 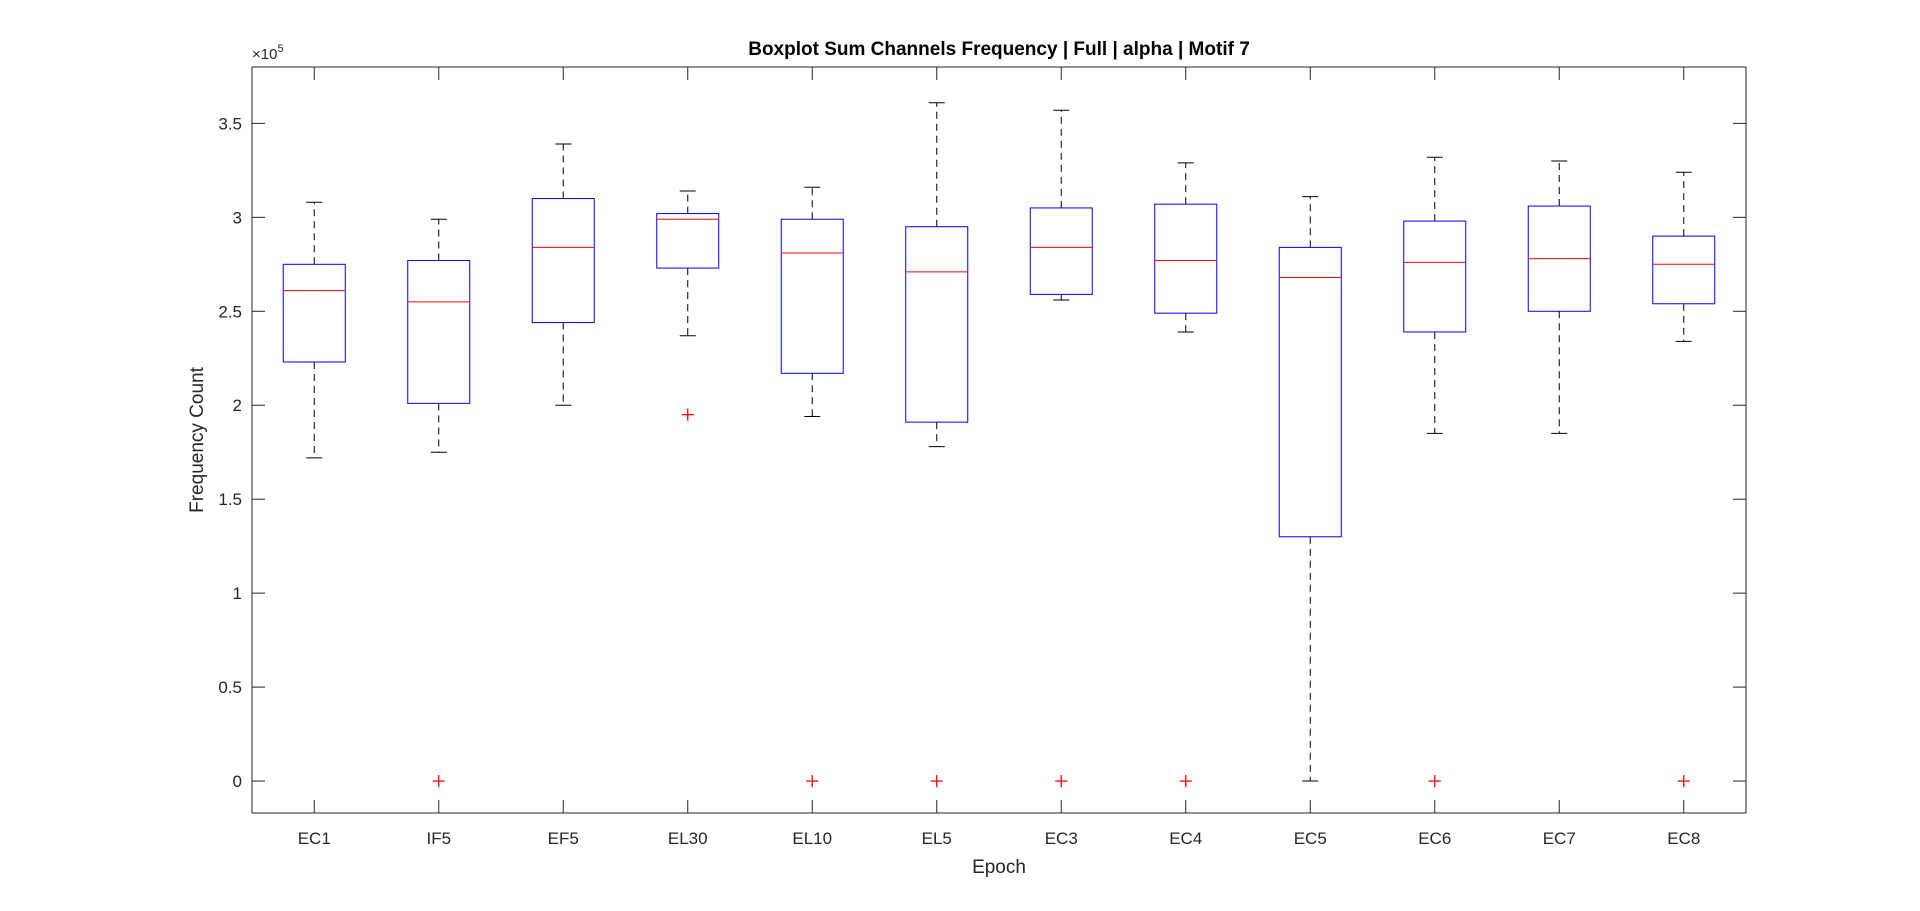 What do you see at coordinates (1434, 838) in the screenshot?
I see `x-tick-label: EC6` at bounding box center [1434, 838].